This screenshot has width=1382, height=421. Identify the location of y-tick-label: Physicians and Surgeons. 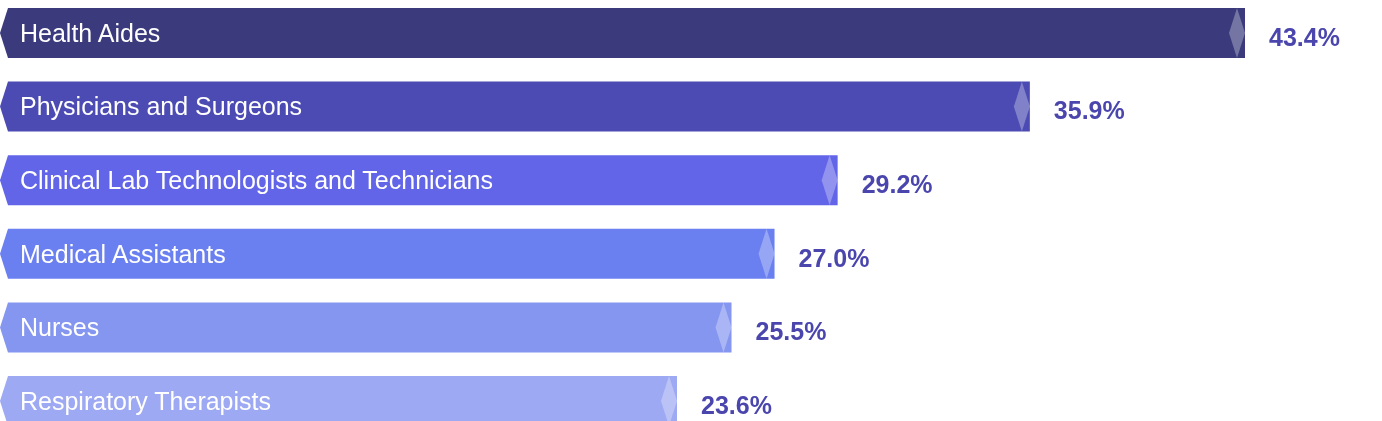
(161, 106).